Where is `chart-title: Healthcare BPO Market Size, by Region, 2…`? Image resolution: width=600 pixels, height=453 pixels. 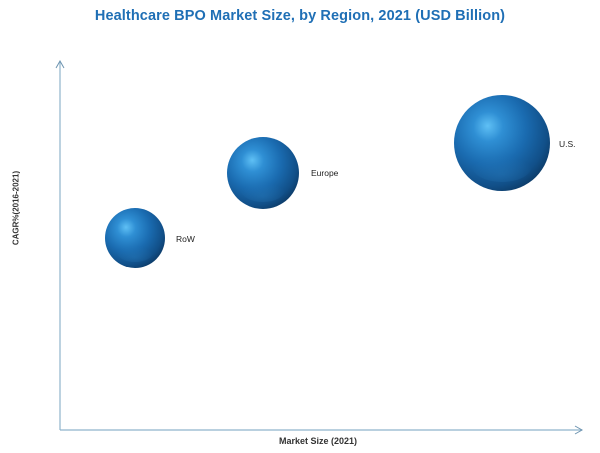 chart-title: Healthcare BPO Market Size, by Region, 2… is located at coordinates (300, 16).